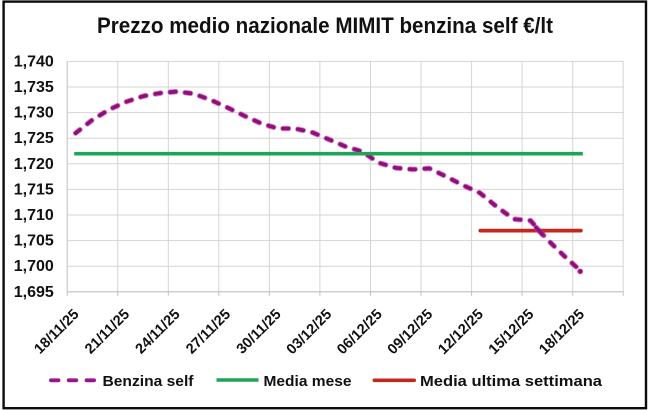 The height and width of the screenshot is (410, 649). I want to click on svg-text: 1,715, so click(34, 189).